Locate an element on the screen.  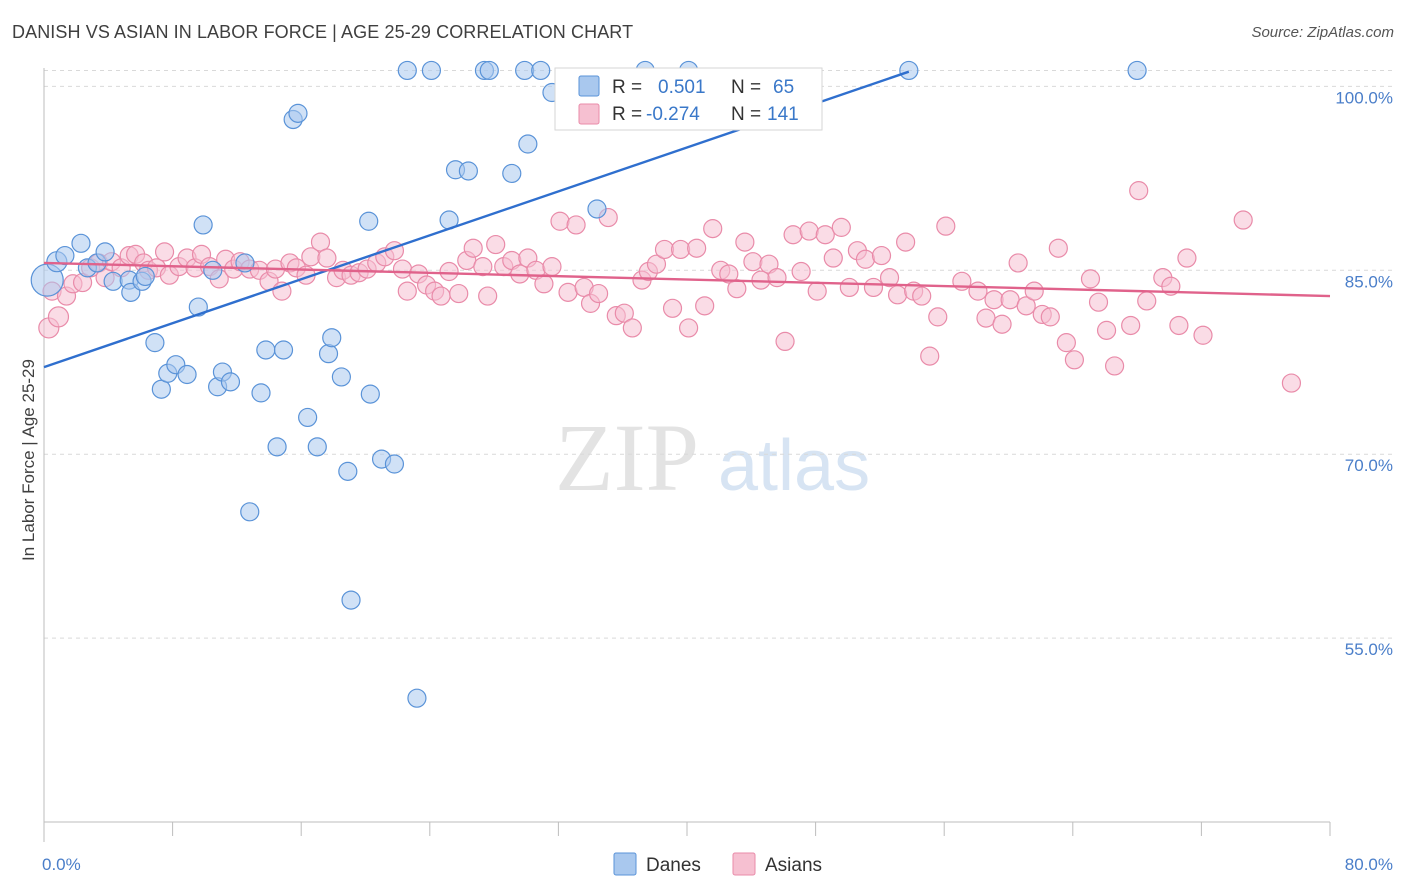
legend-asians-swatch is located at coordinates (589, 114).